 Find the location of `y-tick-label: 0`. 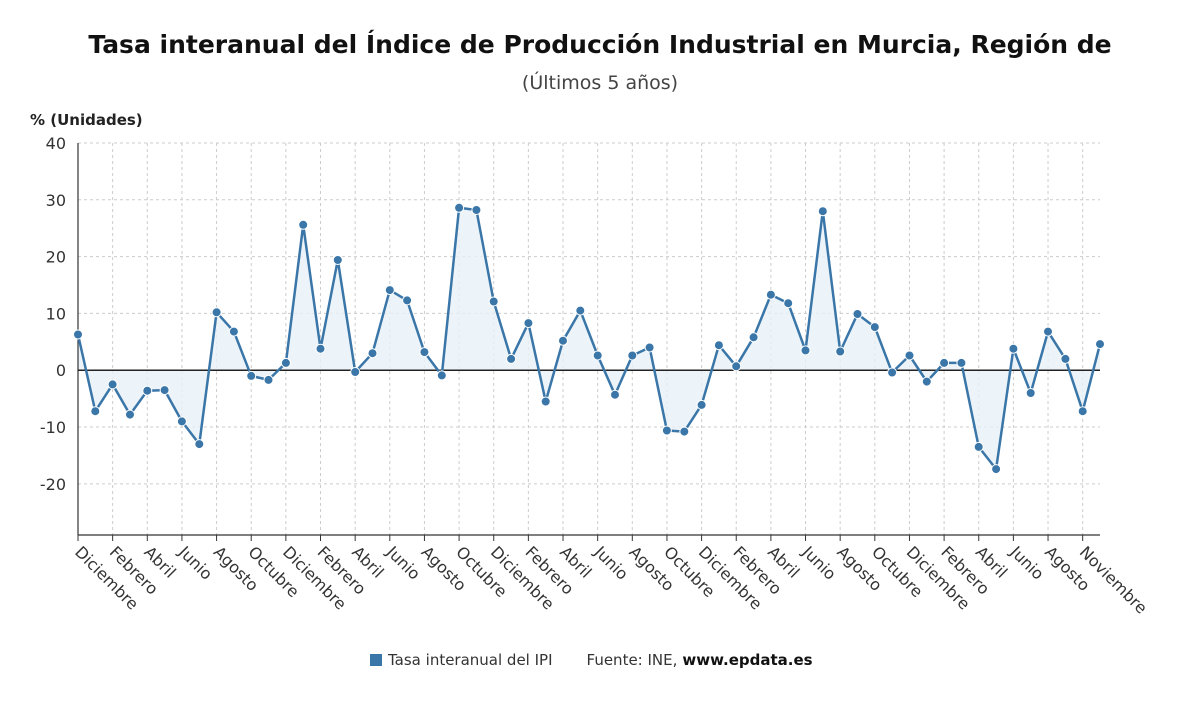

y-tick-label: 0 is located at coordinates (61, 370).